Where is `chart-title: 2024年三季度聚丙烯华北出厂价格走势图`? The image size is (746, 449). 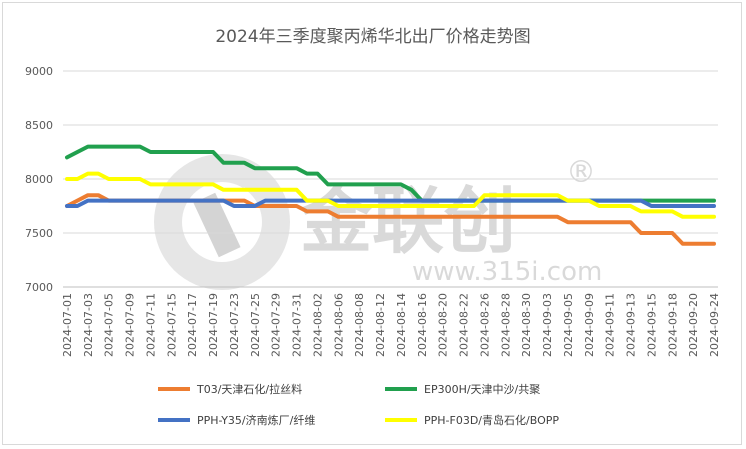
chart-title: 2024年三季度聚丙烯华北出厂价格走势图 is located at coordinates (372, 37).